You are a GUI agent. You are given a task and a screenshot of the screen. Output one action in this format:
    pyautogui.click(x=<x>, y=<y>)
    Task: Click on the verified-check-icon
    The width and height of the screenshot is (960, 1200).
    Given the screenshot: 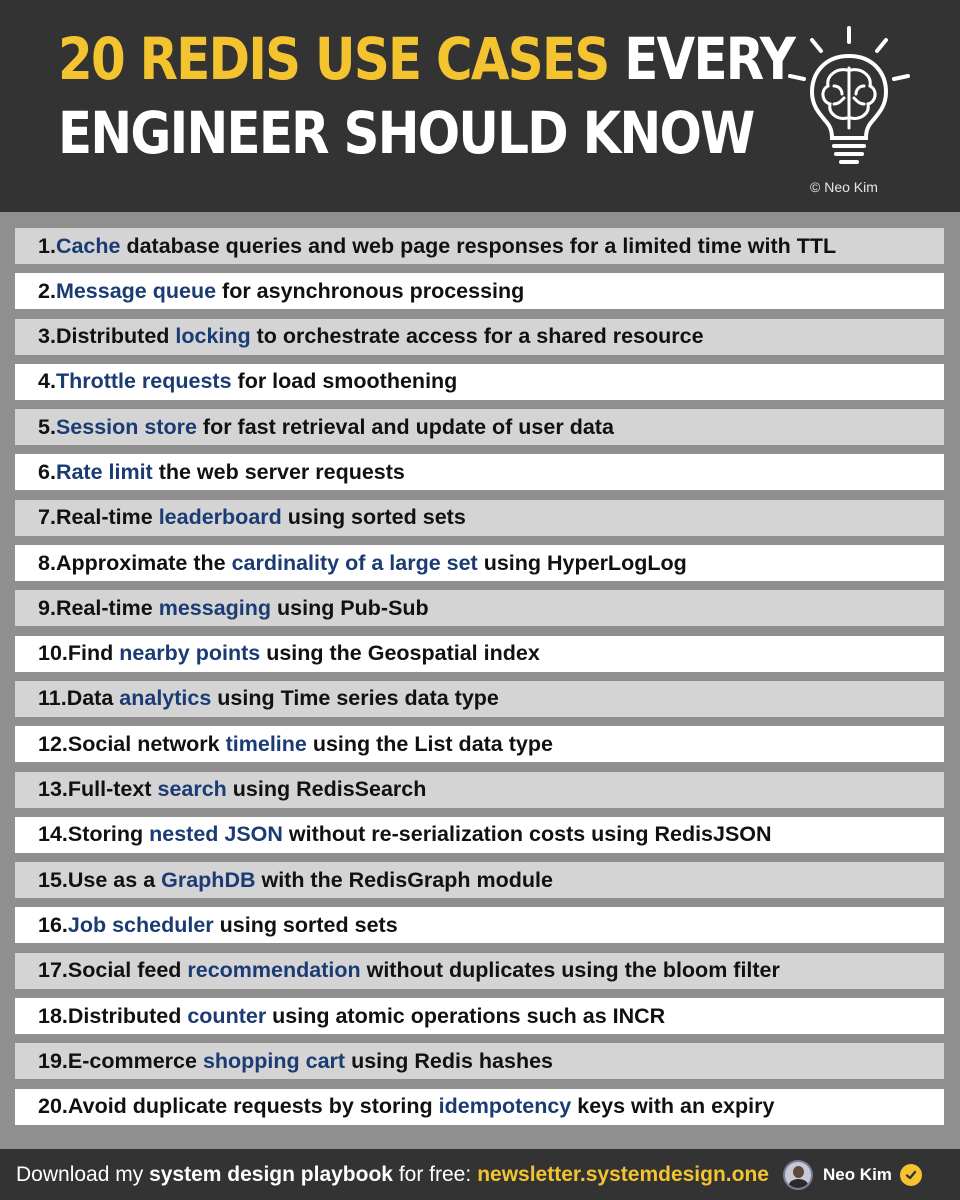 What is the action you would take?
    pyautogui.click(x=910, y=1174)
    